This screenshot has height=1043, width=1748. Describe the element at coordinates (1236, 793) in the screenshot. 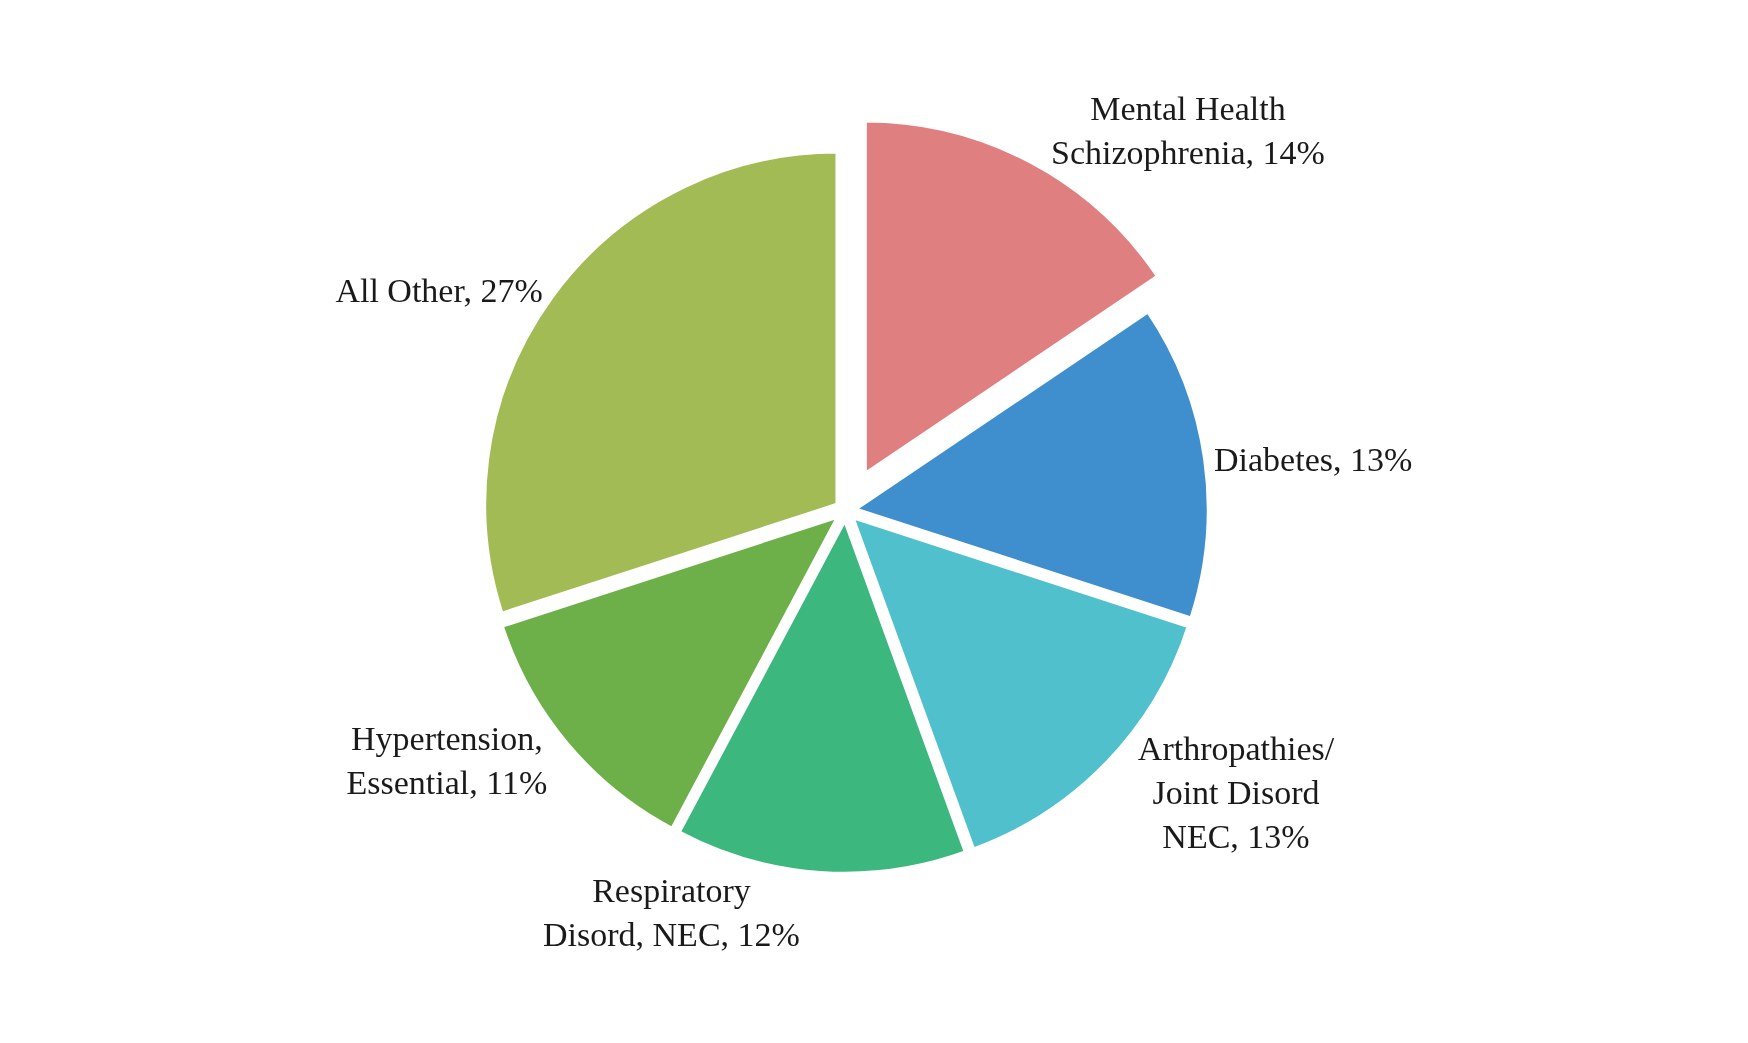

I see `slice-label: Arthropathies/ Joint Disord NEC, 13%` at that location.